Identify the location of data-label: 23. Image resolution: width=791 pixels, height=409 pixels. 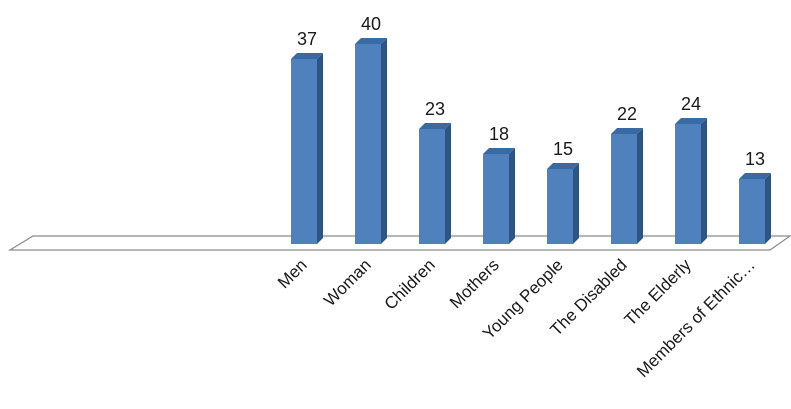
(435, 109).